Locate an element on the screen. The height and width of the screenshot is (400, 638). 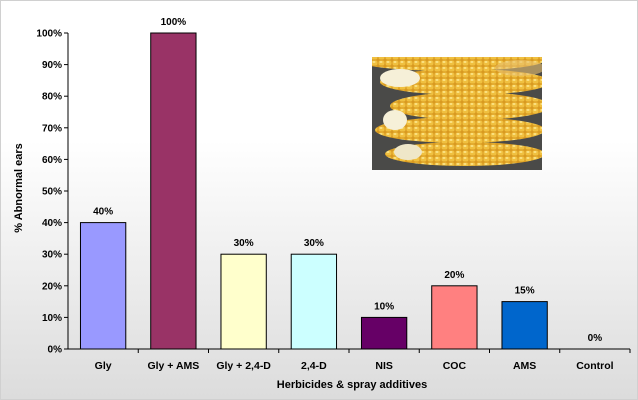
x-tick-label: AMS is located at coordinates (524, 366).